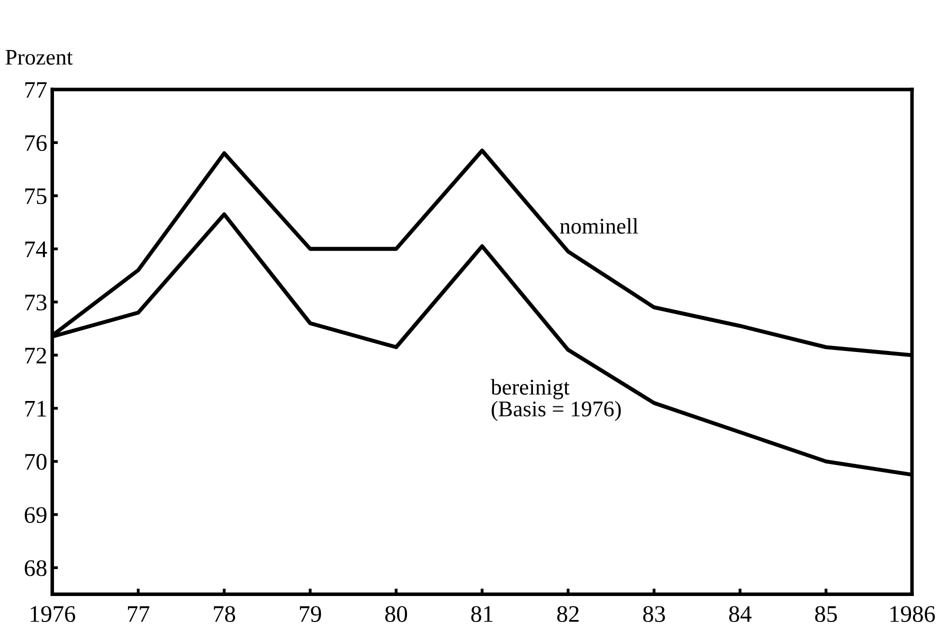  I want to click on y-tick-label: 69, so click(35, 515).